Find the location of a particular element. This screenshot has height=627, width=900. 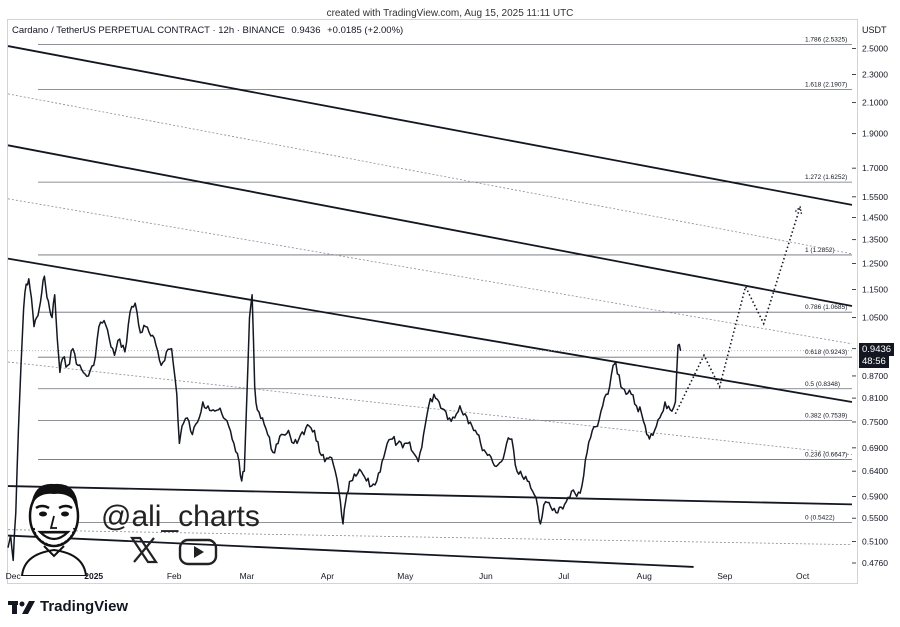

y-tick-label: 1.0500 is located at coordinates (875, 318).